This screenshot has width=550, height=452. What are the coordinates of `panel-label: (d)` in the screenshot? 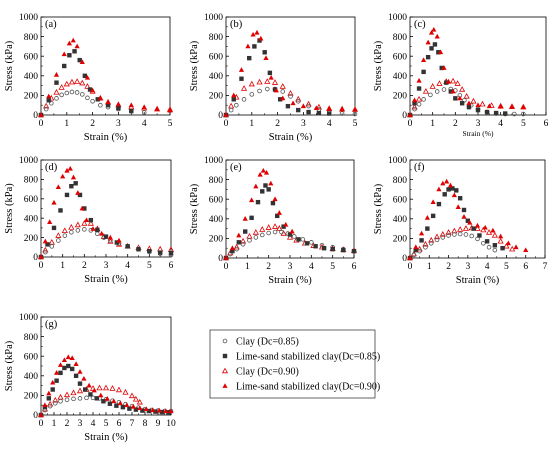 It's located at (51, 167).